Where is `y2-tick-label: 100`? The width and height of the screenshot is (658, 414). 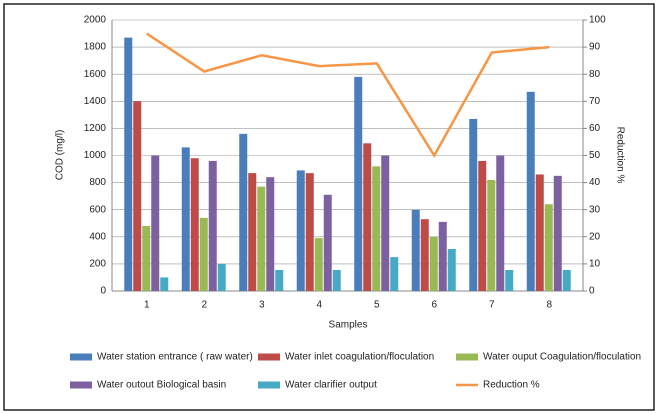
y2-tick-label: 100 is located at coordinates (597, 20).